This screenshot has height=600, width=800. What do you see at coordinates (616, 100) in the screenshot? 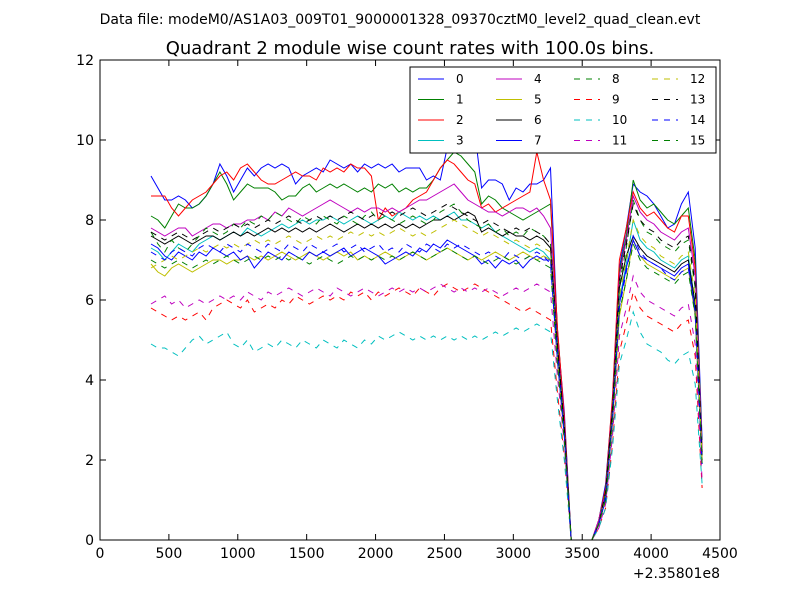
I see `legend-label-9: 9` at bounding box center [616, 100].